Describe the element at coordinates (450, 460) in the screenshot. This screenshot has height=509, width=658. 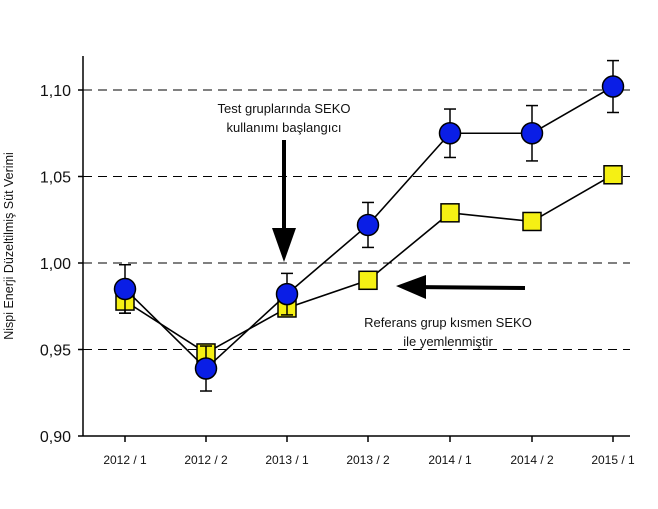
I see `x-tick-label: 2014 / 1` at that location.